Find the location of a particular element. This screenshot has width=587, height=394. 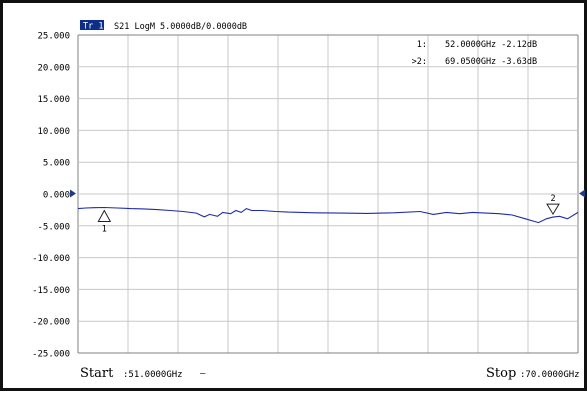

y-tick-label: 20.000 is located at coordinates (53, 68).